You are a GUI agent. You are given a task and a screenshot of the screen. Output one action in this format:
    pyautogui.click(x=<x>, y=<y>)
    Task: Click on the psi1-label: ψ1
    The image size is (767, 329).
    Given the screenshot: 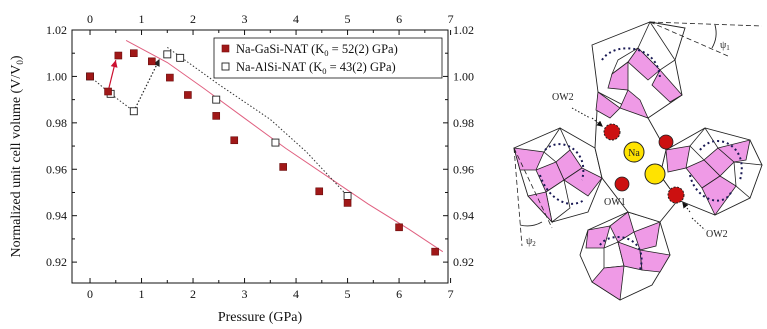 What is the action you would take?
    pyautogui.click(x=725, y=46)
    